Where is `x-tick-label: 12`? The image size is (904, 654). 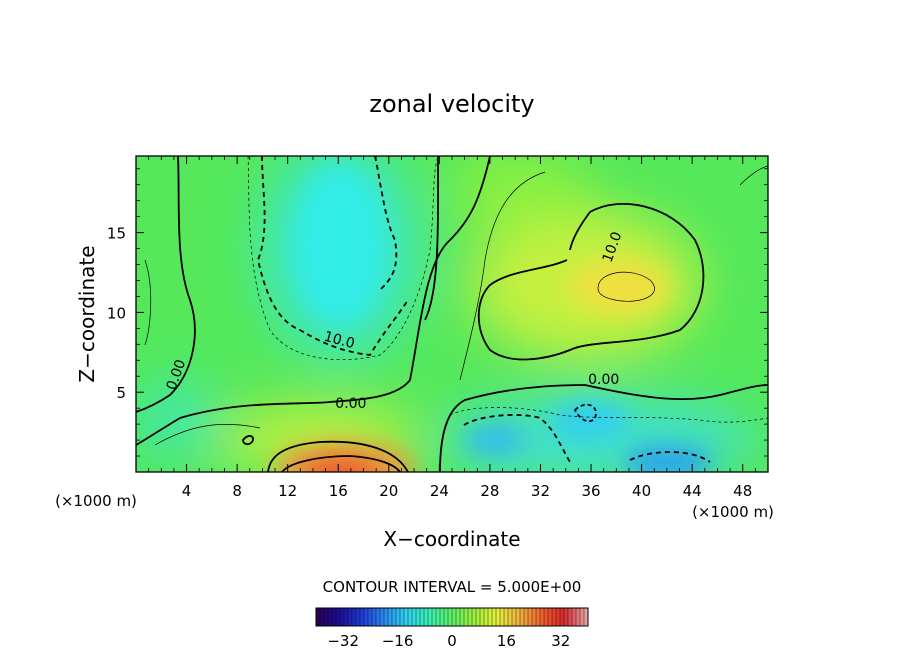 x-tick-label: 12 is located at coordinates (287, 491).